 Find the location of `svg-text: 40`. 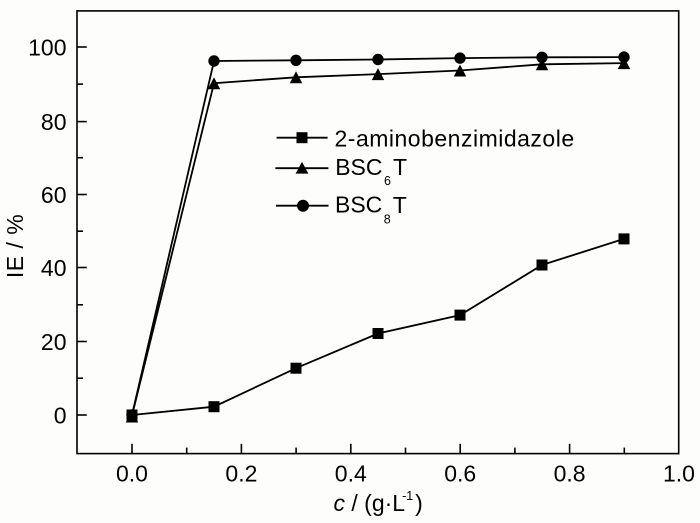

svg-text: 40 is located at coordinates (54, 268).